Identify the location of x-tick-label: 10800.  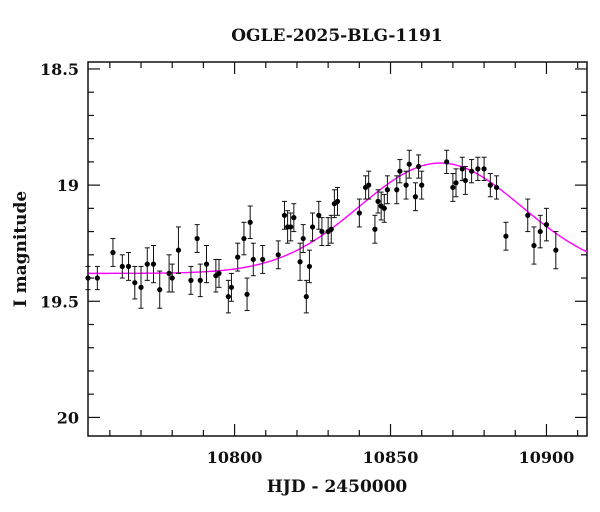
(235, 457).